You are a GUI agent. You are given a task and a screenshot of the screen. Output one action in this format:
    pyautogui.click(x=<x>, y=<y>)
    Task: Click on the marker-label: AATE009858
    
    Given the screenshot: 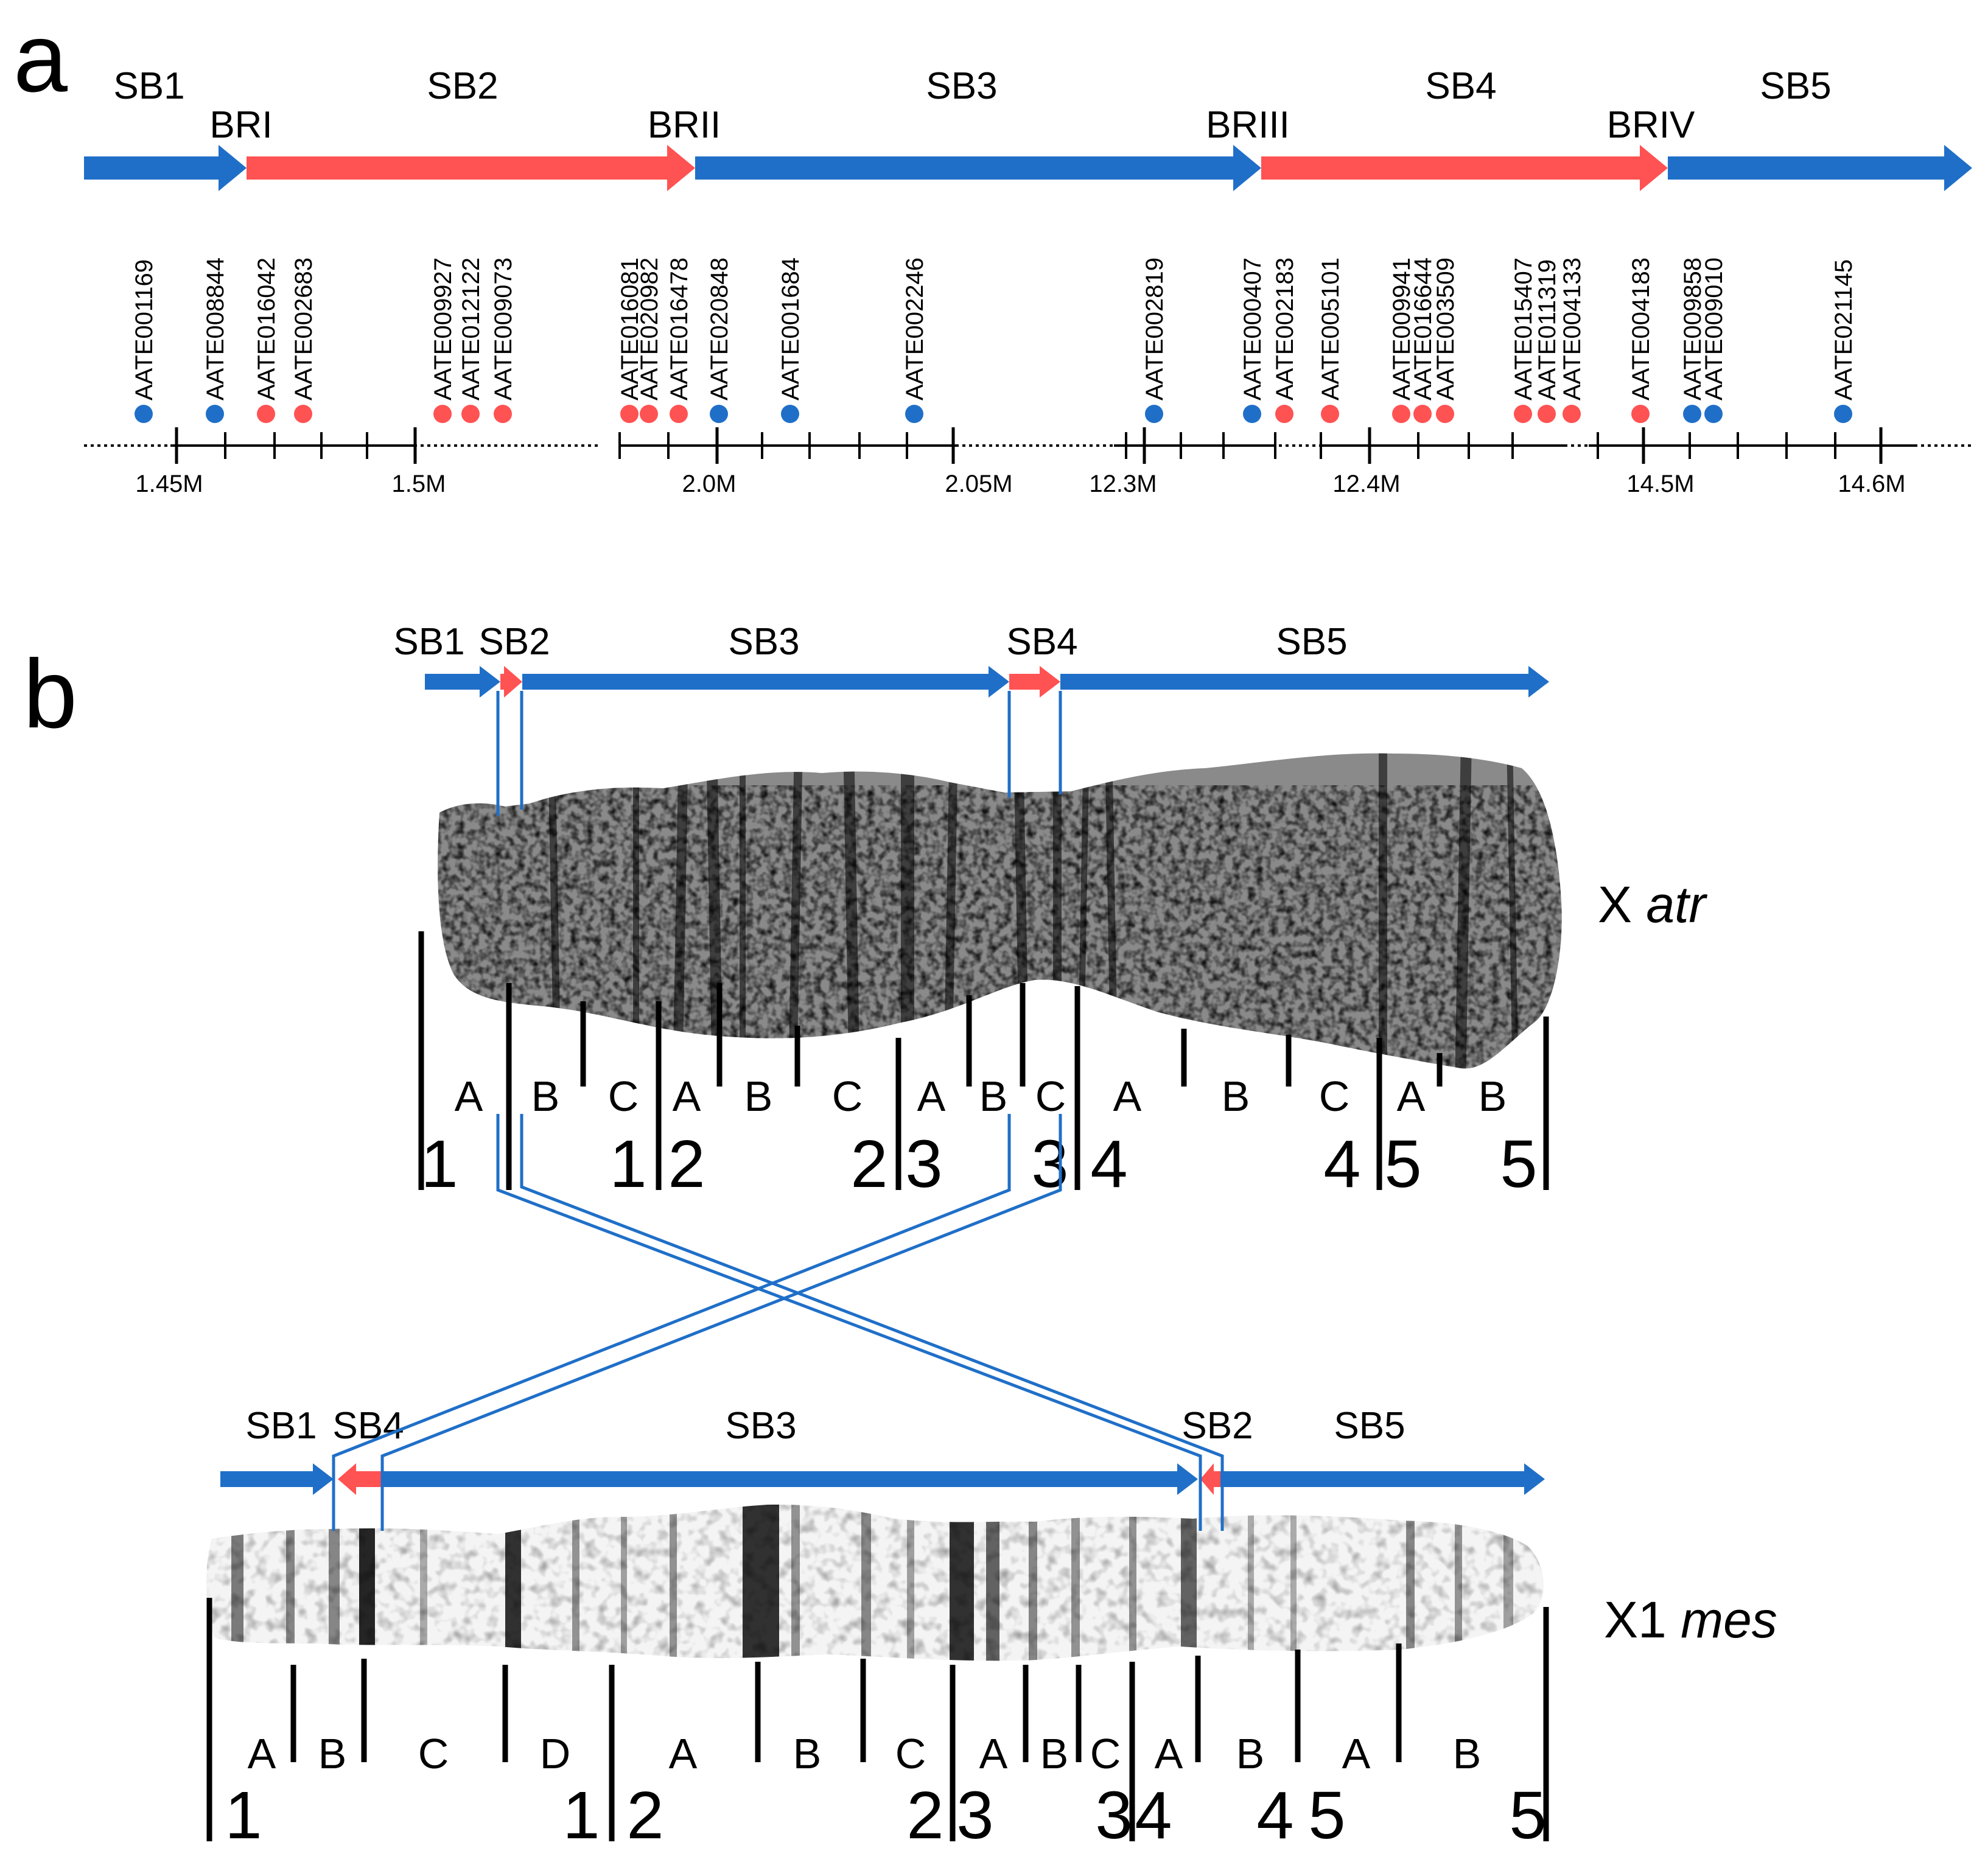 What is the action you would take?
    pyautogui.click(x=1692, y=329)
    